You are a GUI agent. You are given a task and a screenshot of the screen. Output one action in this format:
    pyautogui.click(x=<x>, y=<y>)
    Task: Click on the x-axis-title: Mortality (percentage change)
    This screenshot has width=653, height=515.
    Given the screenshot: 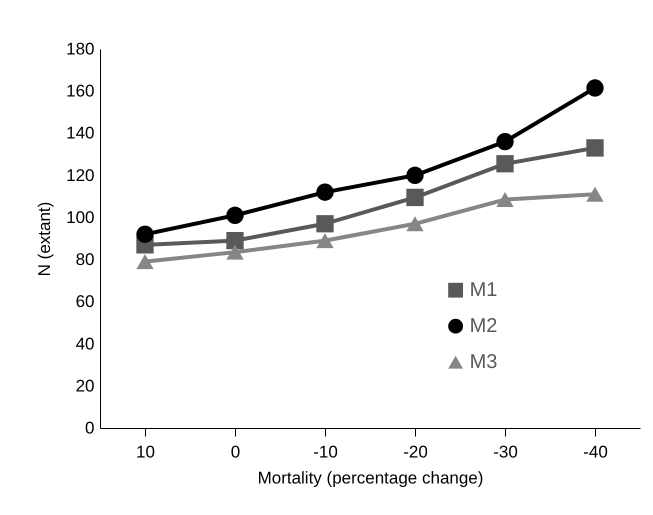 What is the action you would take?
    pyautogui.click(x=371, y=478)
    